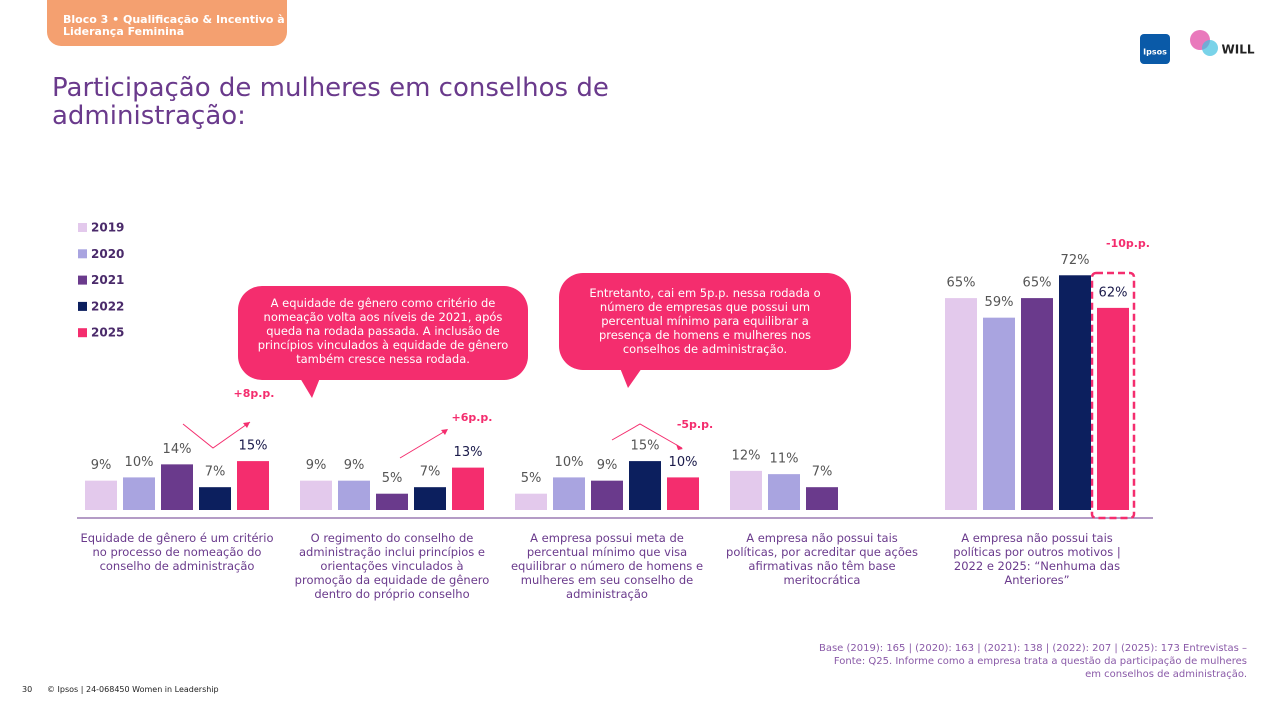 This screenshot has width=1280, height=720. What do you see at coordinates (133, 689) in the screenshot?
I see `copyright: © Ipsos | 24-068450 Women in Leadership` at bounding box center [133, 689].